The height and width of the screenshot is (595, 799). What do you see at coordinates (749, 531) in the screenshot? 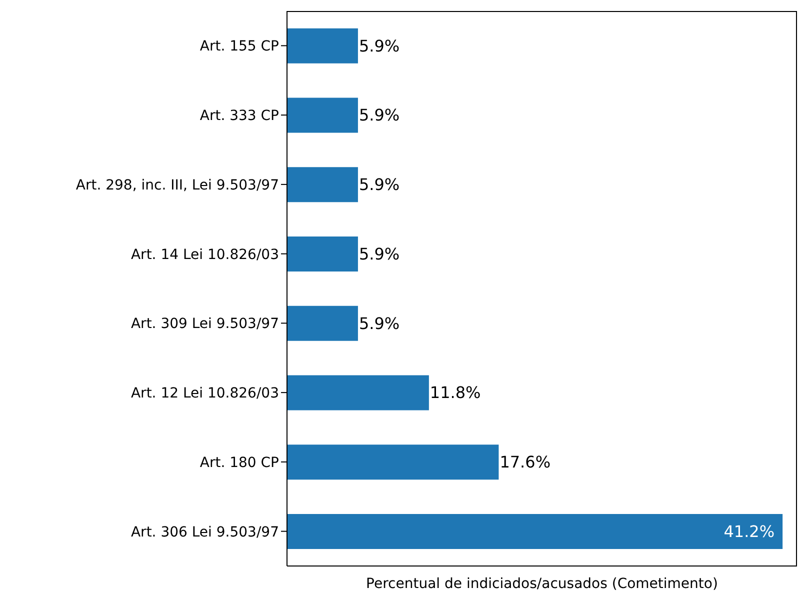
I see `data-label: 41.2%` at bounding box center [749, 531].